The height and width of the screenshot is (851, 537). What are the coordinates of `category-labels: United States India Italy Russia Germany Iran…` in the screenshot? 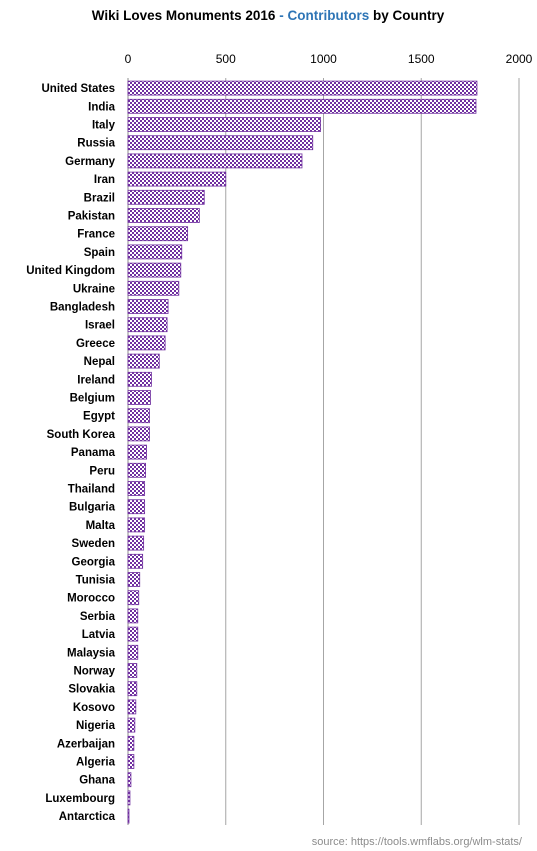 It's located at (70, 453).